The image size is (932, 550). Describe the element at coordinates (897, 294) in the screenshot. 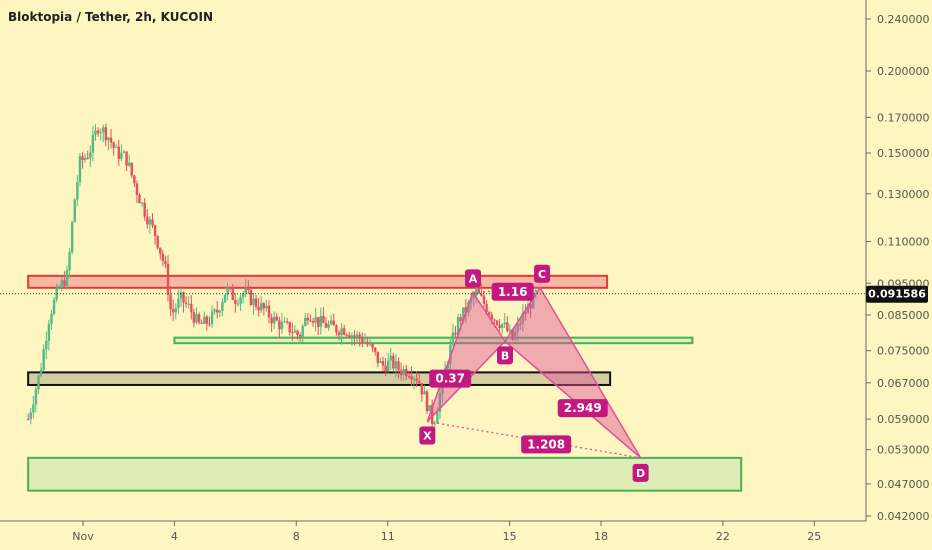

I see `last-price-label: 0.091586` at that location.